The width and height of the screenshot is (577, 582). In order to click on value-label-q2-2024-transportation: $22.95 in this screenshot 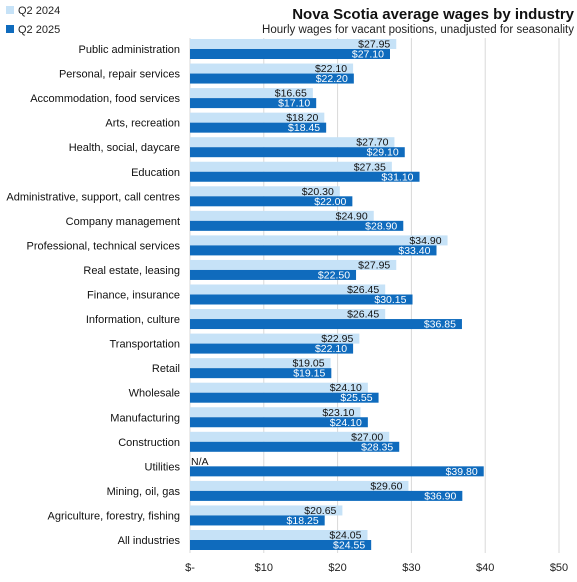, I will do `click(337, 339)`.